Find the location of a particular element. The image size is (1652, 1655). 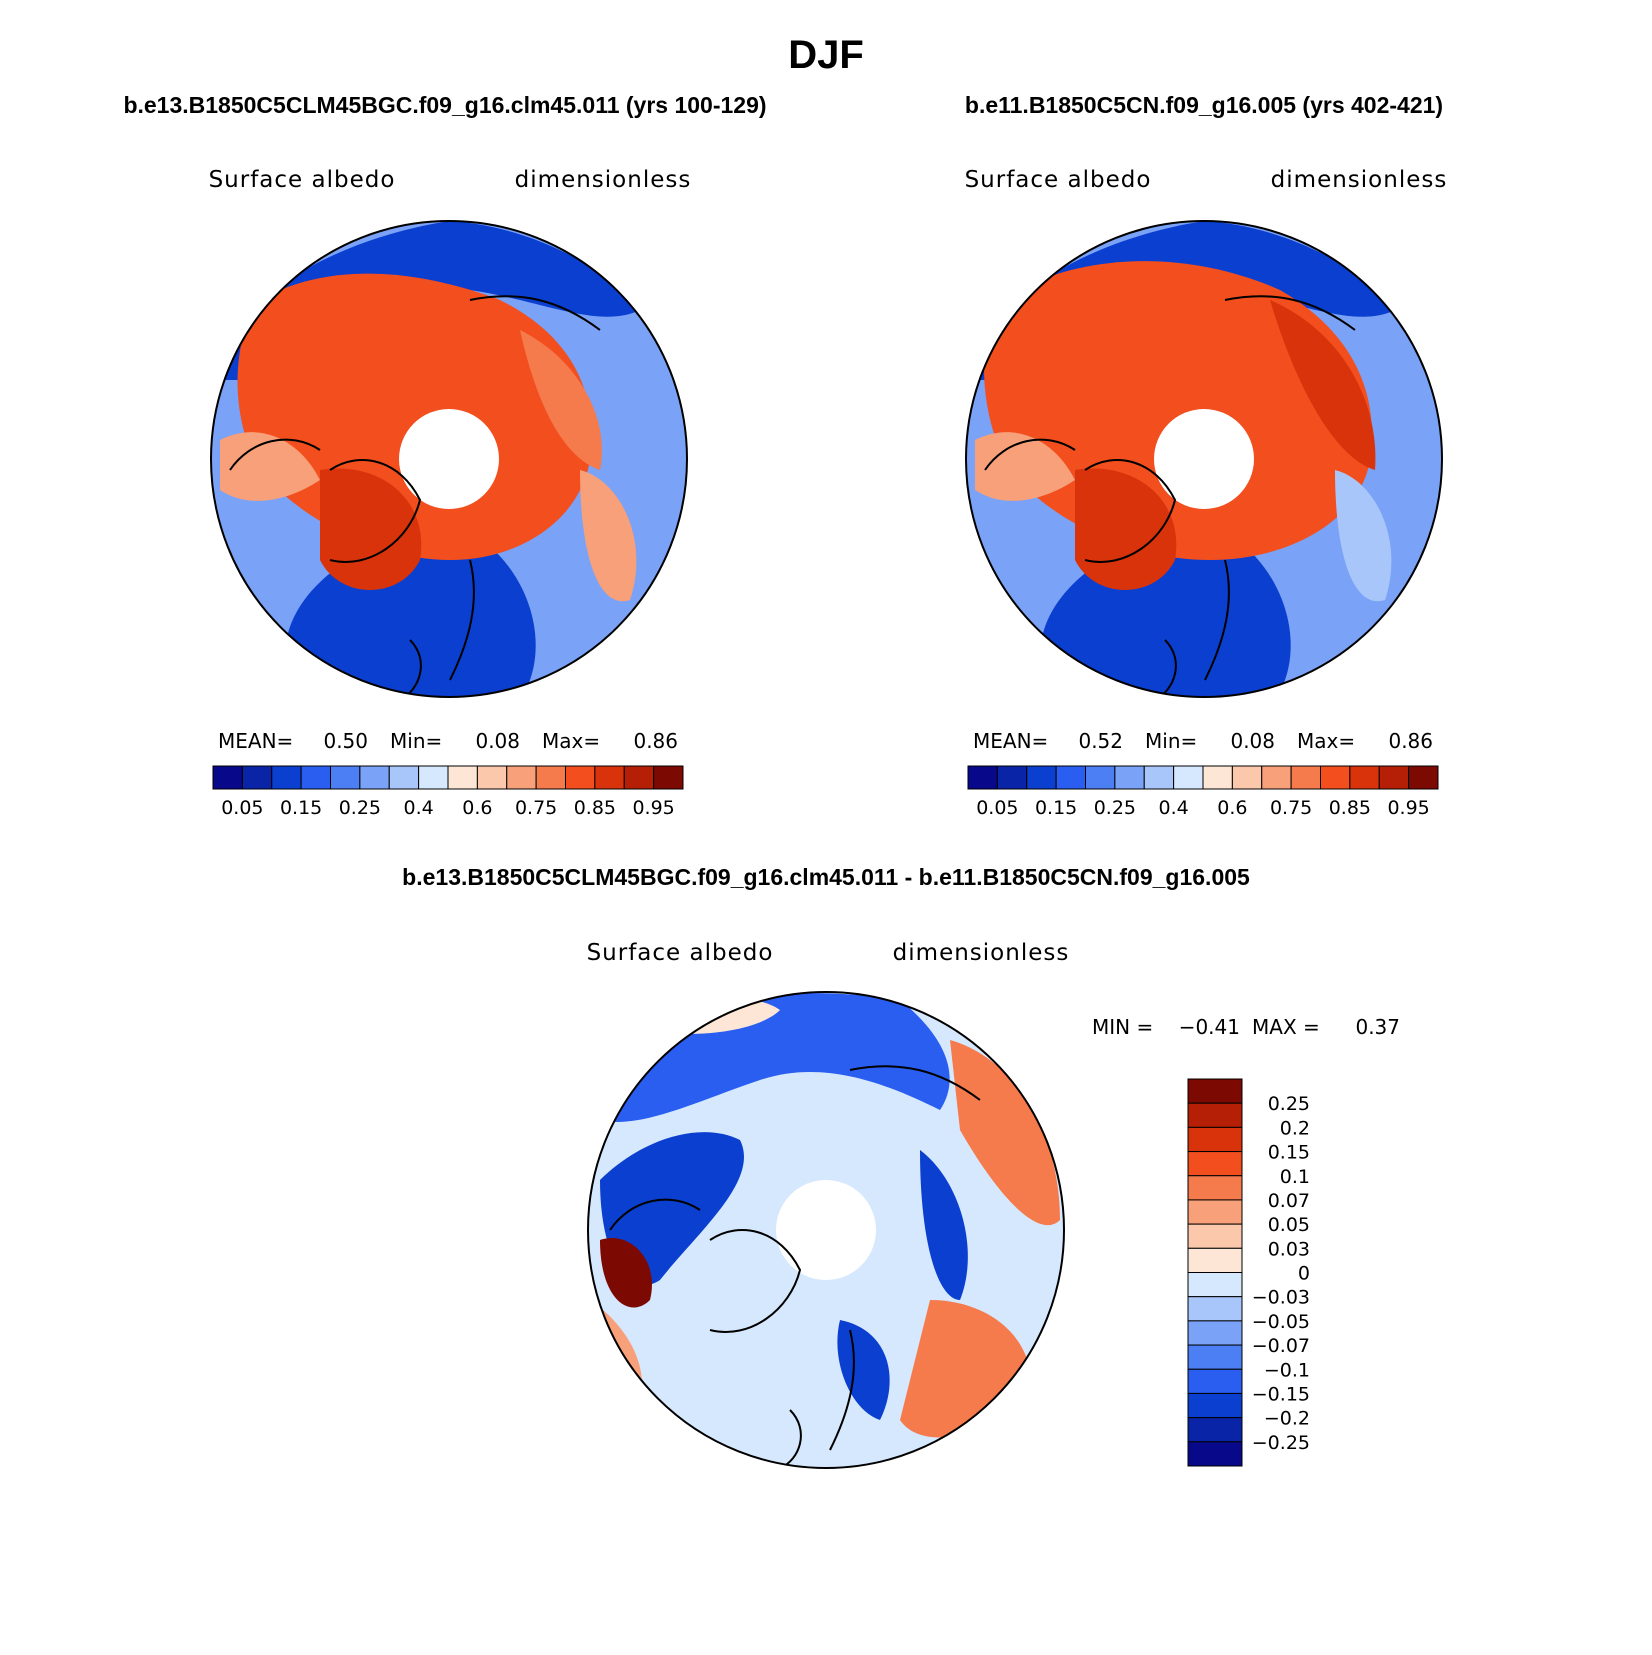

colorbar-label: 0.07 is located at coordinates (1289, 1201).